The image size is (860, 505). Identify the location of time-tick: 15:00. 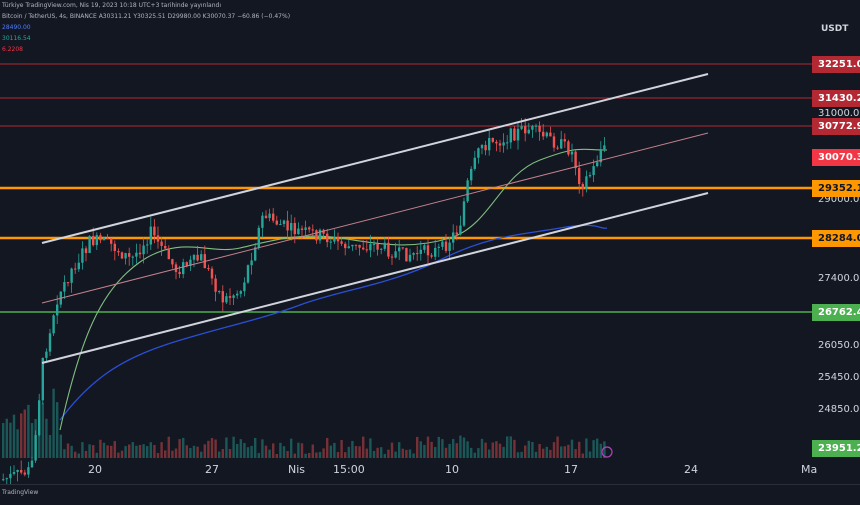
(349, 469).